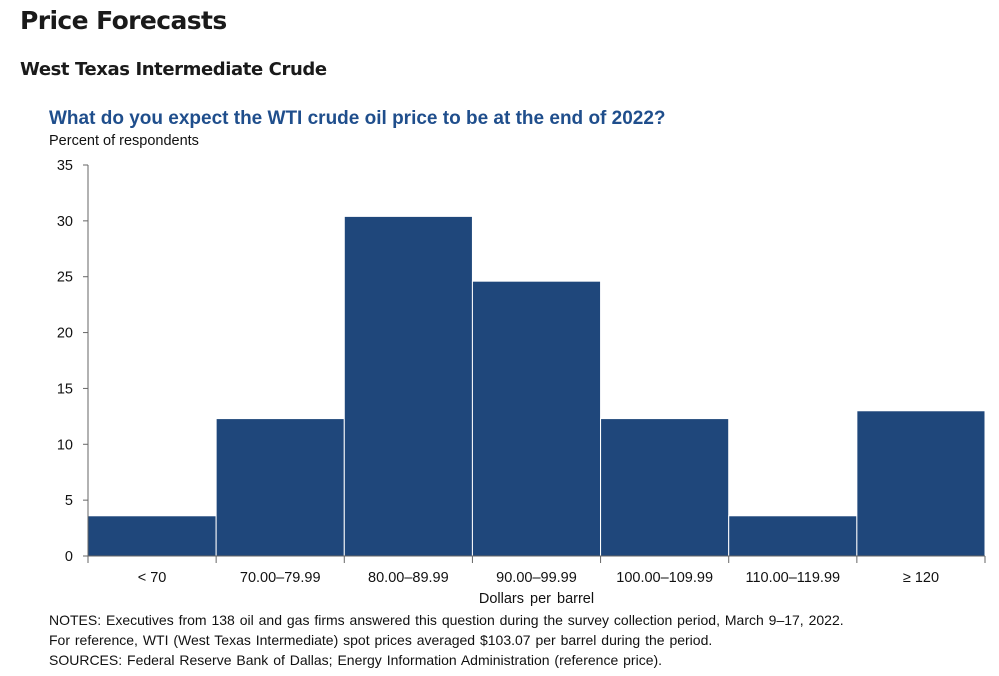 The width and height of the screenshot is (999, 676). I want to click on x-tick-label: 90.00–99.99, so click(536, 578).